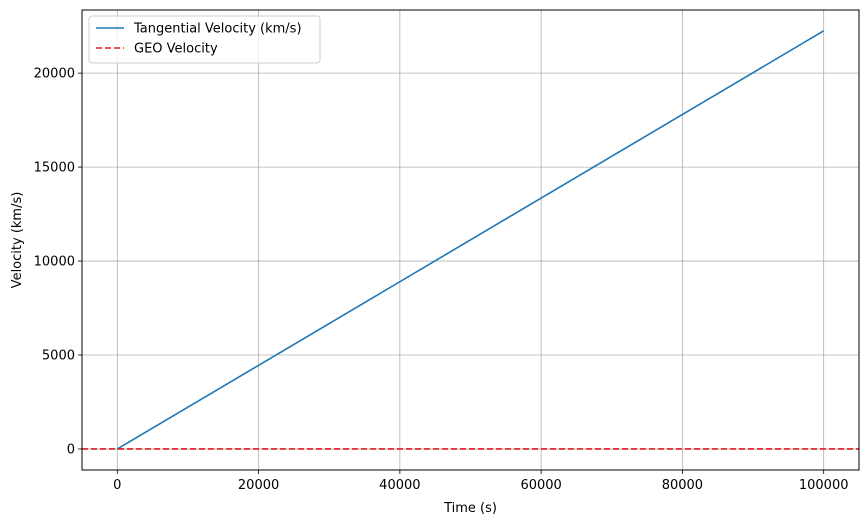 Image resolution: width=868 pixels, height=525 pixels. What do you see at coordinates (682, 485) in the screenshot?
I see `x-tick-label: 80000` at bounding box center [682, 485].